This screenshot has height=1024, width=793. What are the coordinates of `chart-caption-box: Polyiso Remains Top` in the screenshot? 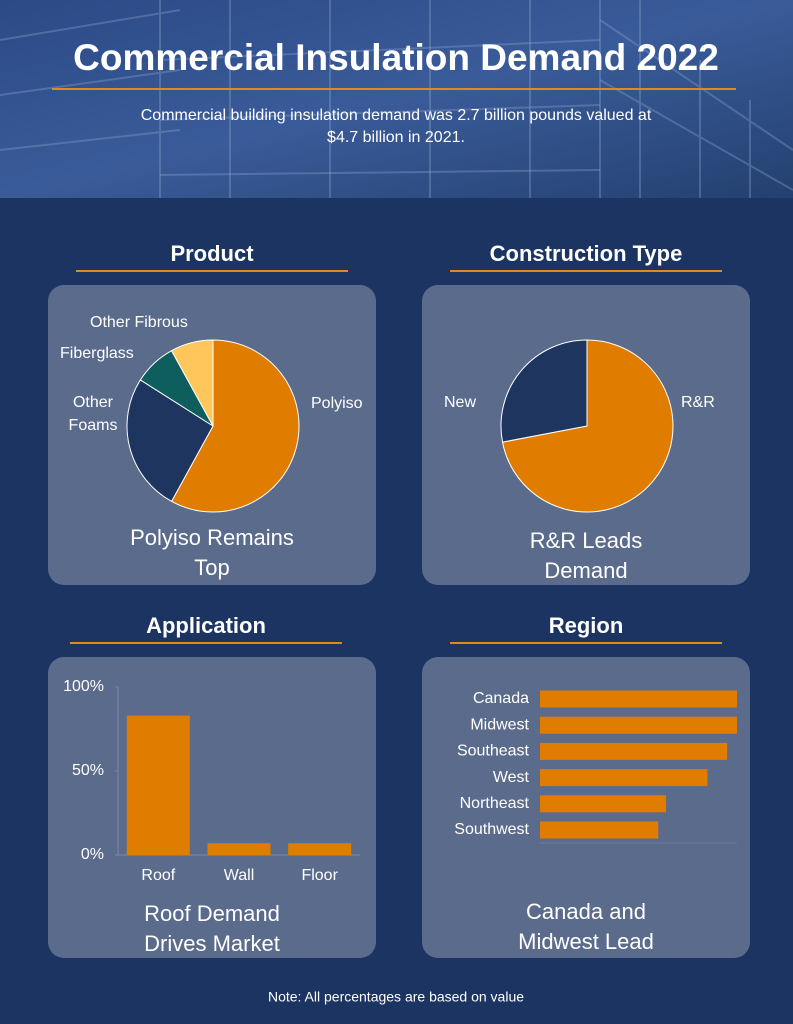 It's located at (212, 552).